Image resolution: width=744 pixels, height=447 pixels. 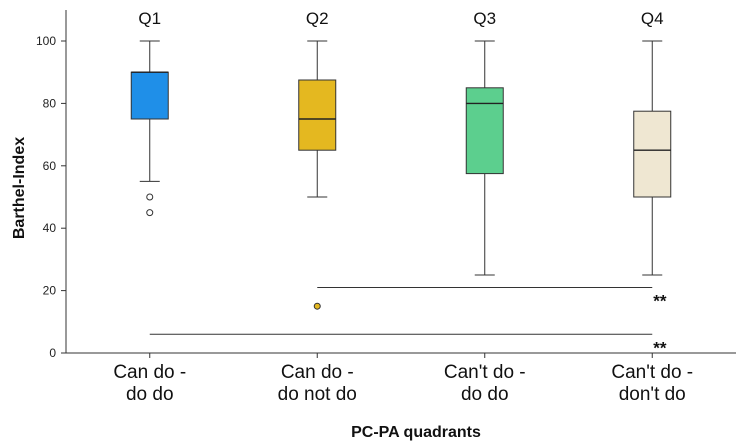 What do you see at coordinates (660, 347) in the screenshot?
I see `significance-label-2: **` at bounding box center [660, 347].